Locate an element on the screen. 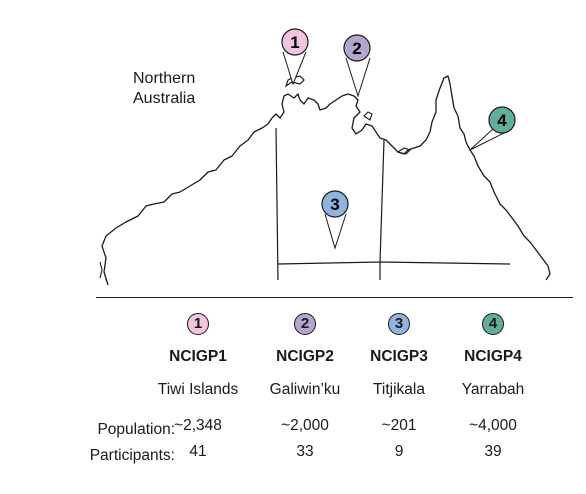  site-location: Yarrabah is located at coordinates (493, 389).